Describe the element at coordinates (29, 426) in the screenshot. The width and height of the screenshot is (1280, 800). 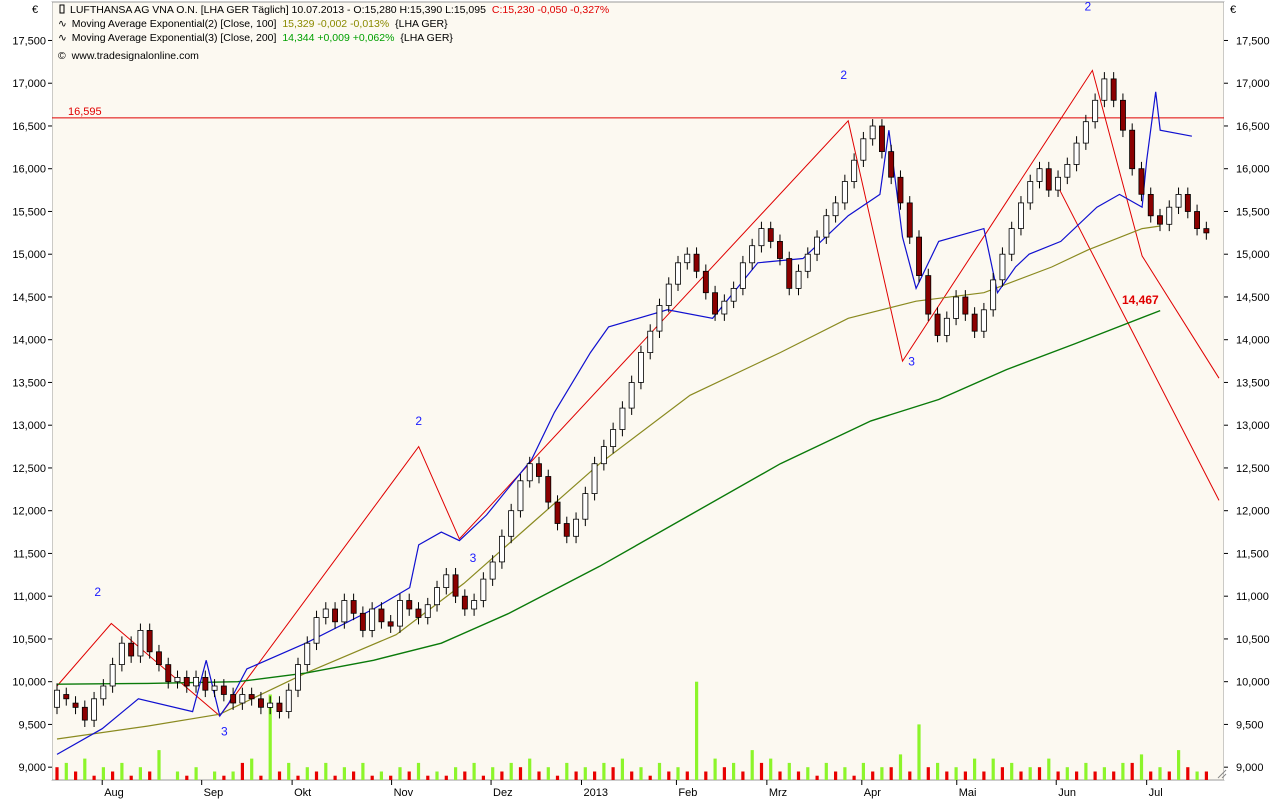
I see `y-tick-label-left: 13,000` at that location.